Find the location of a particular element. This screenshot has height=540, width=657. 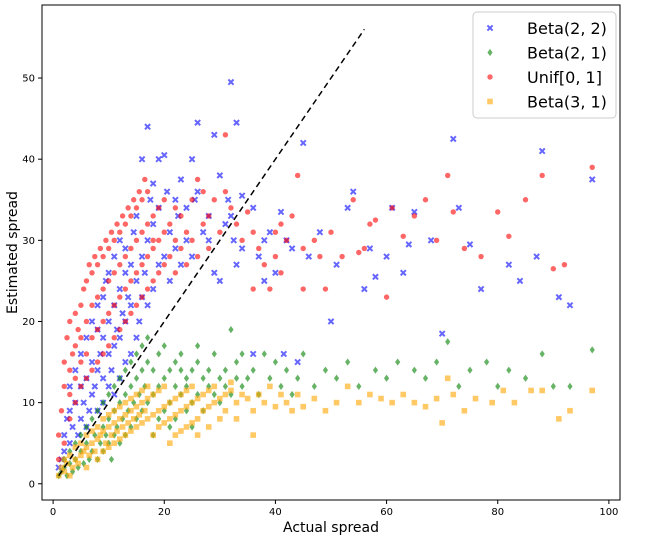

legend-item-beta-2-1: Beta(2, 1) is located at coordinates (547, 53).